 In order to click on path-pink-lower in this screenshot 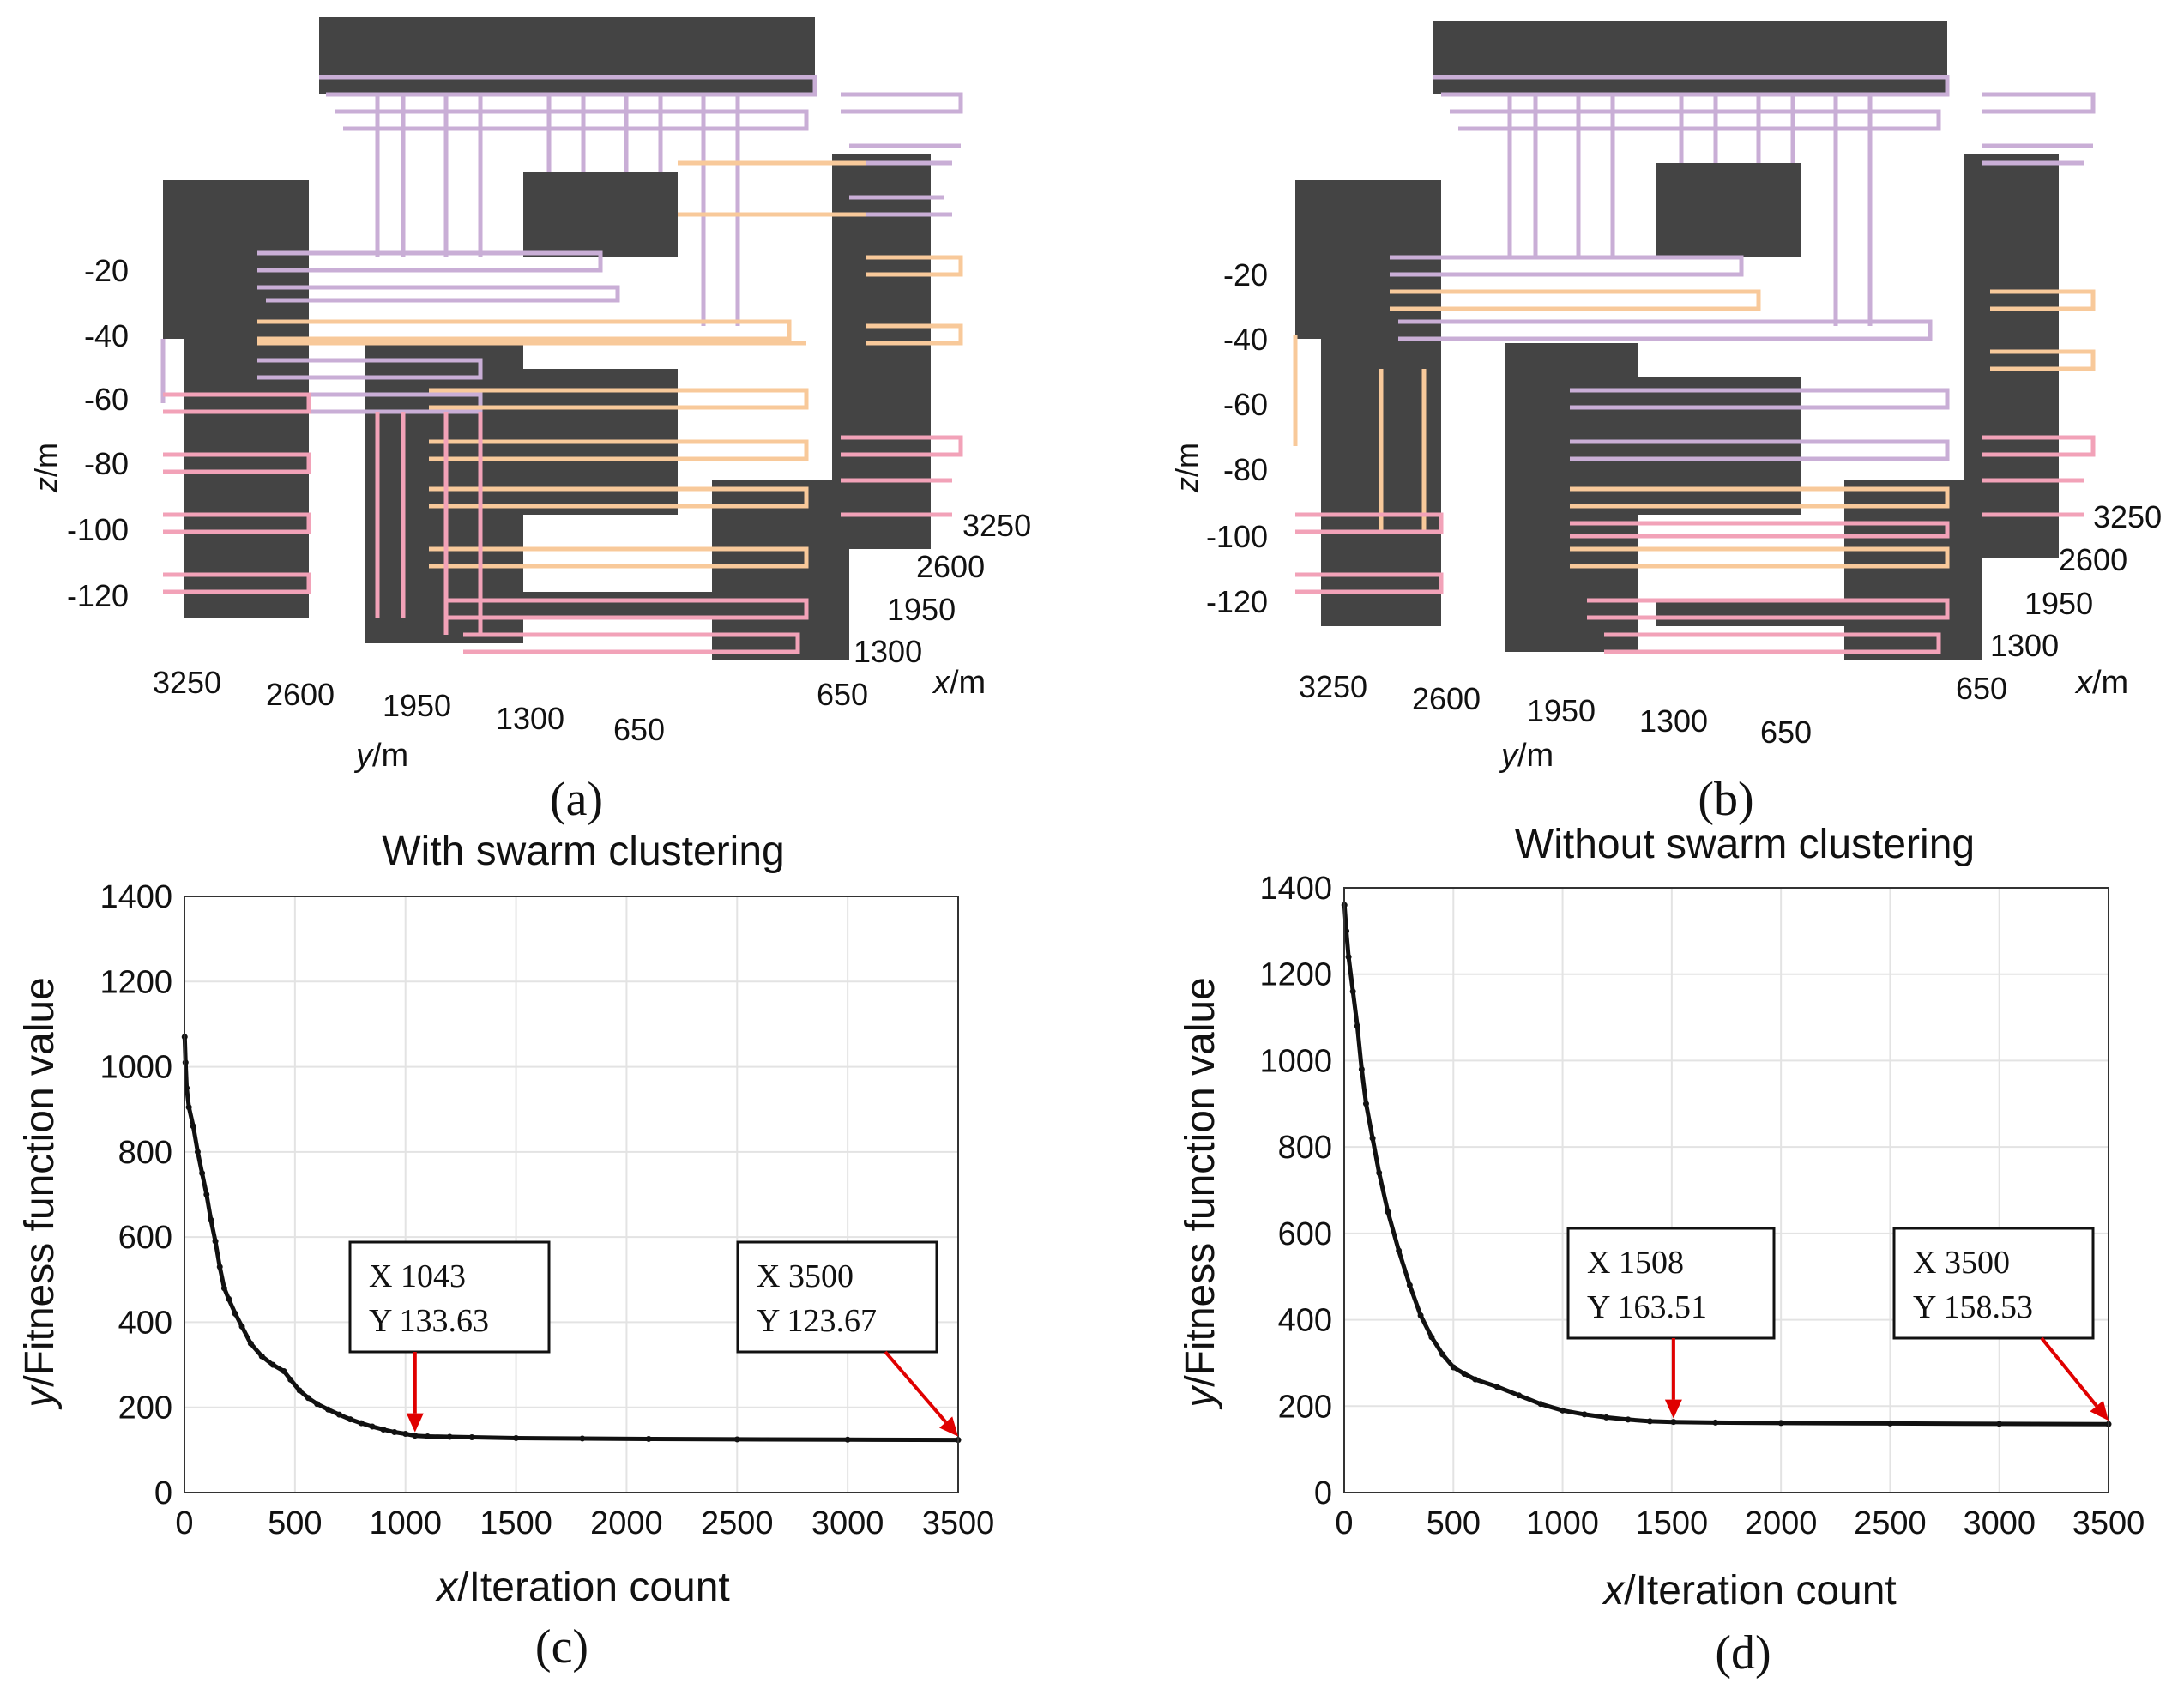, I will do `click(1696, 545)`.